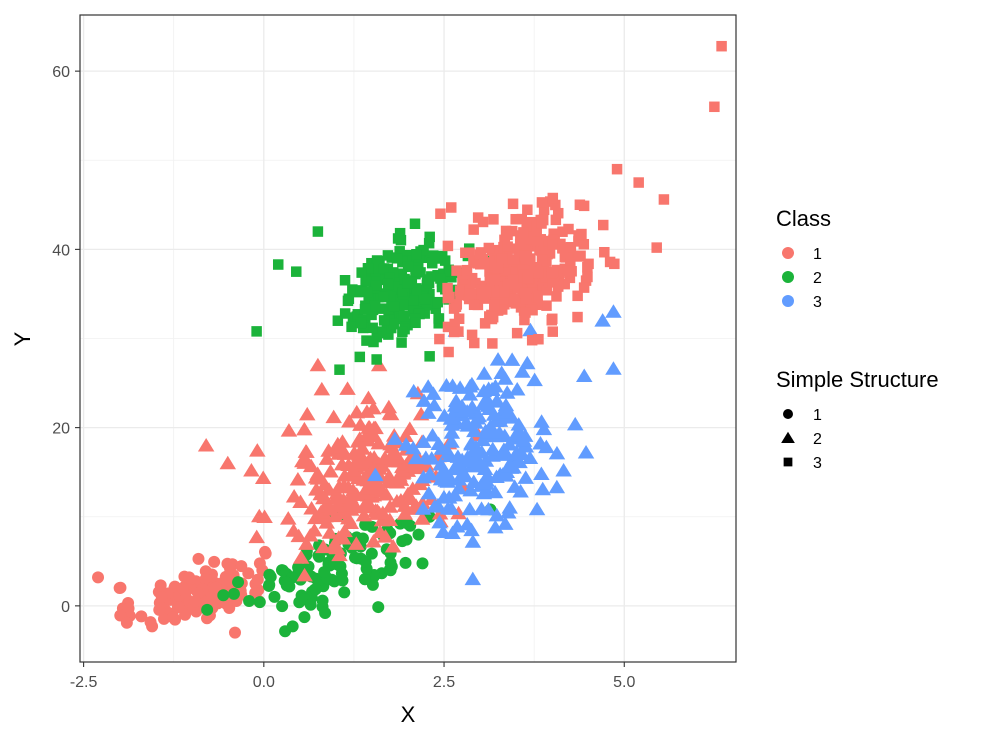 The image size is (1000, 740). What do you see at coordinates (857, 379) in the screenshot?
I see `legend-title: Simple Structure` at bounding box center [857, 379].